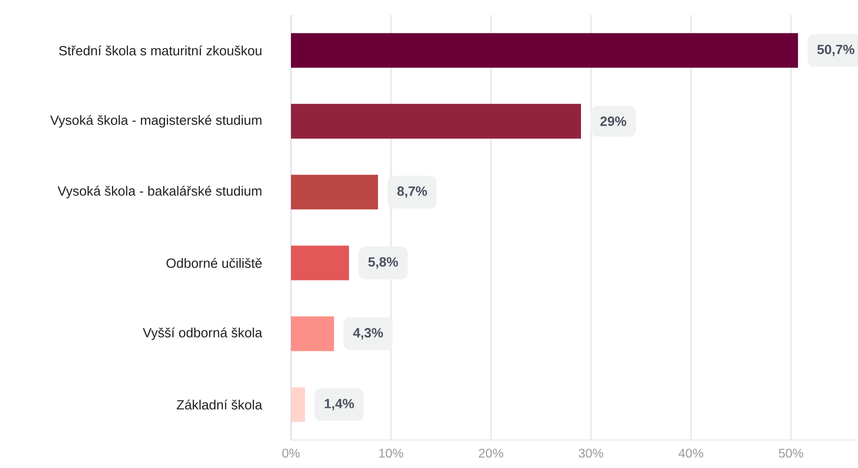 The width and height of the screenshot is (858, 468). Describe the element at coordinates (412, 192) in the screenshot. I see `data-label: 8,7%` at that location.